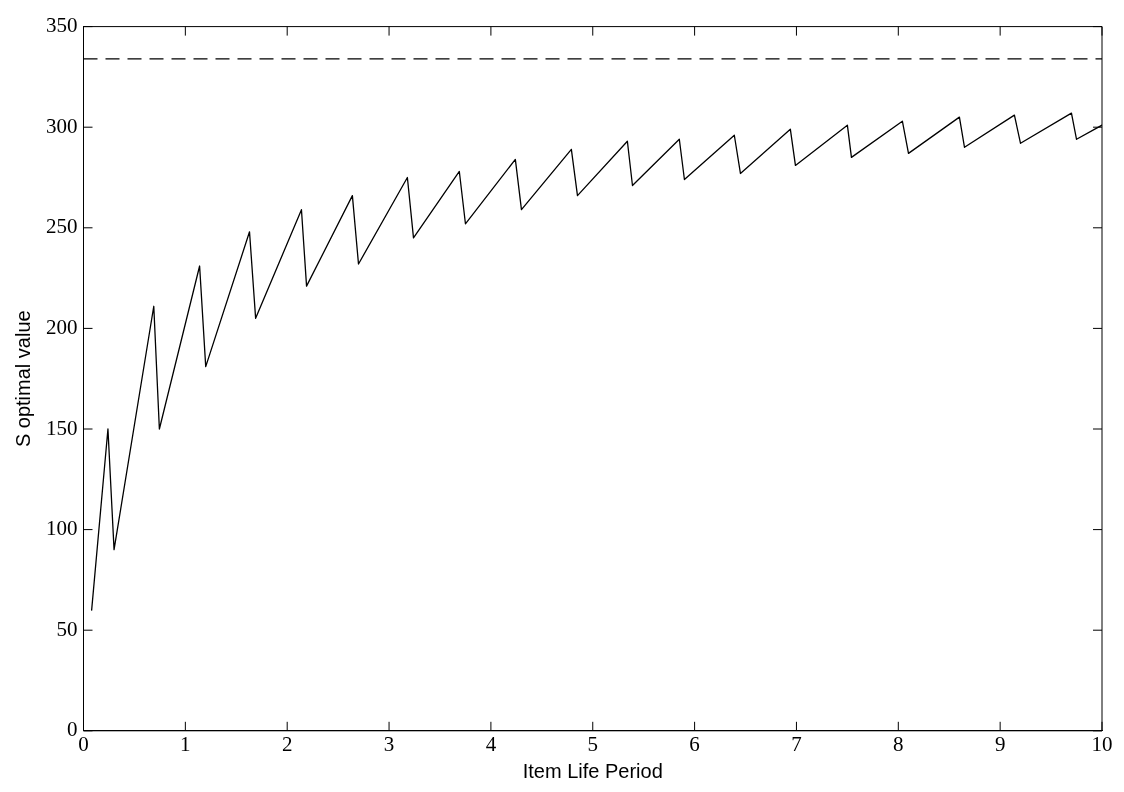  Describe the element at coordinates (62, 427) in the screenshot. I see `y-tick-label: 150` at that location.